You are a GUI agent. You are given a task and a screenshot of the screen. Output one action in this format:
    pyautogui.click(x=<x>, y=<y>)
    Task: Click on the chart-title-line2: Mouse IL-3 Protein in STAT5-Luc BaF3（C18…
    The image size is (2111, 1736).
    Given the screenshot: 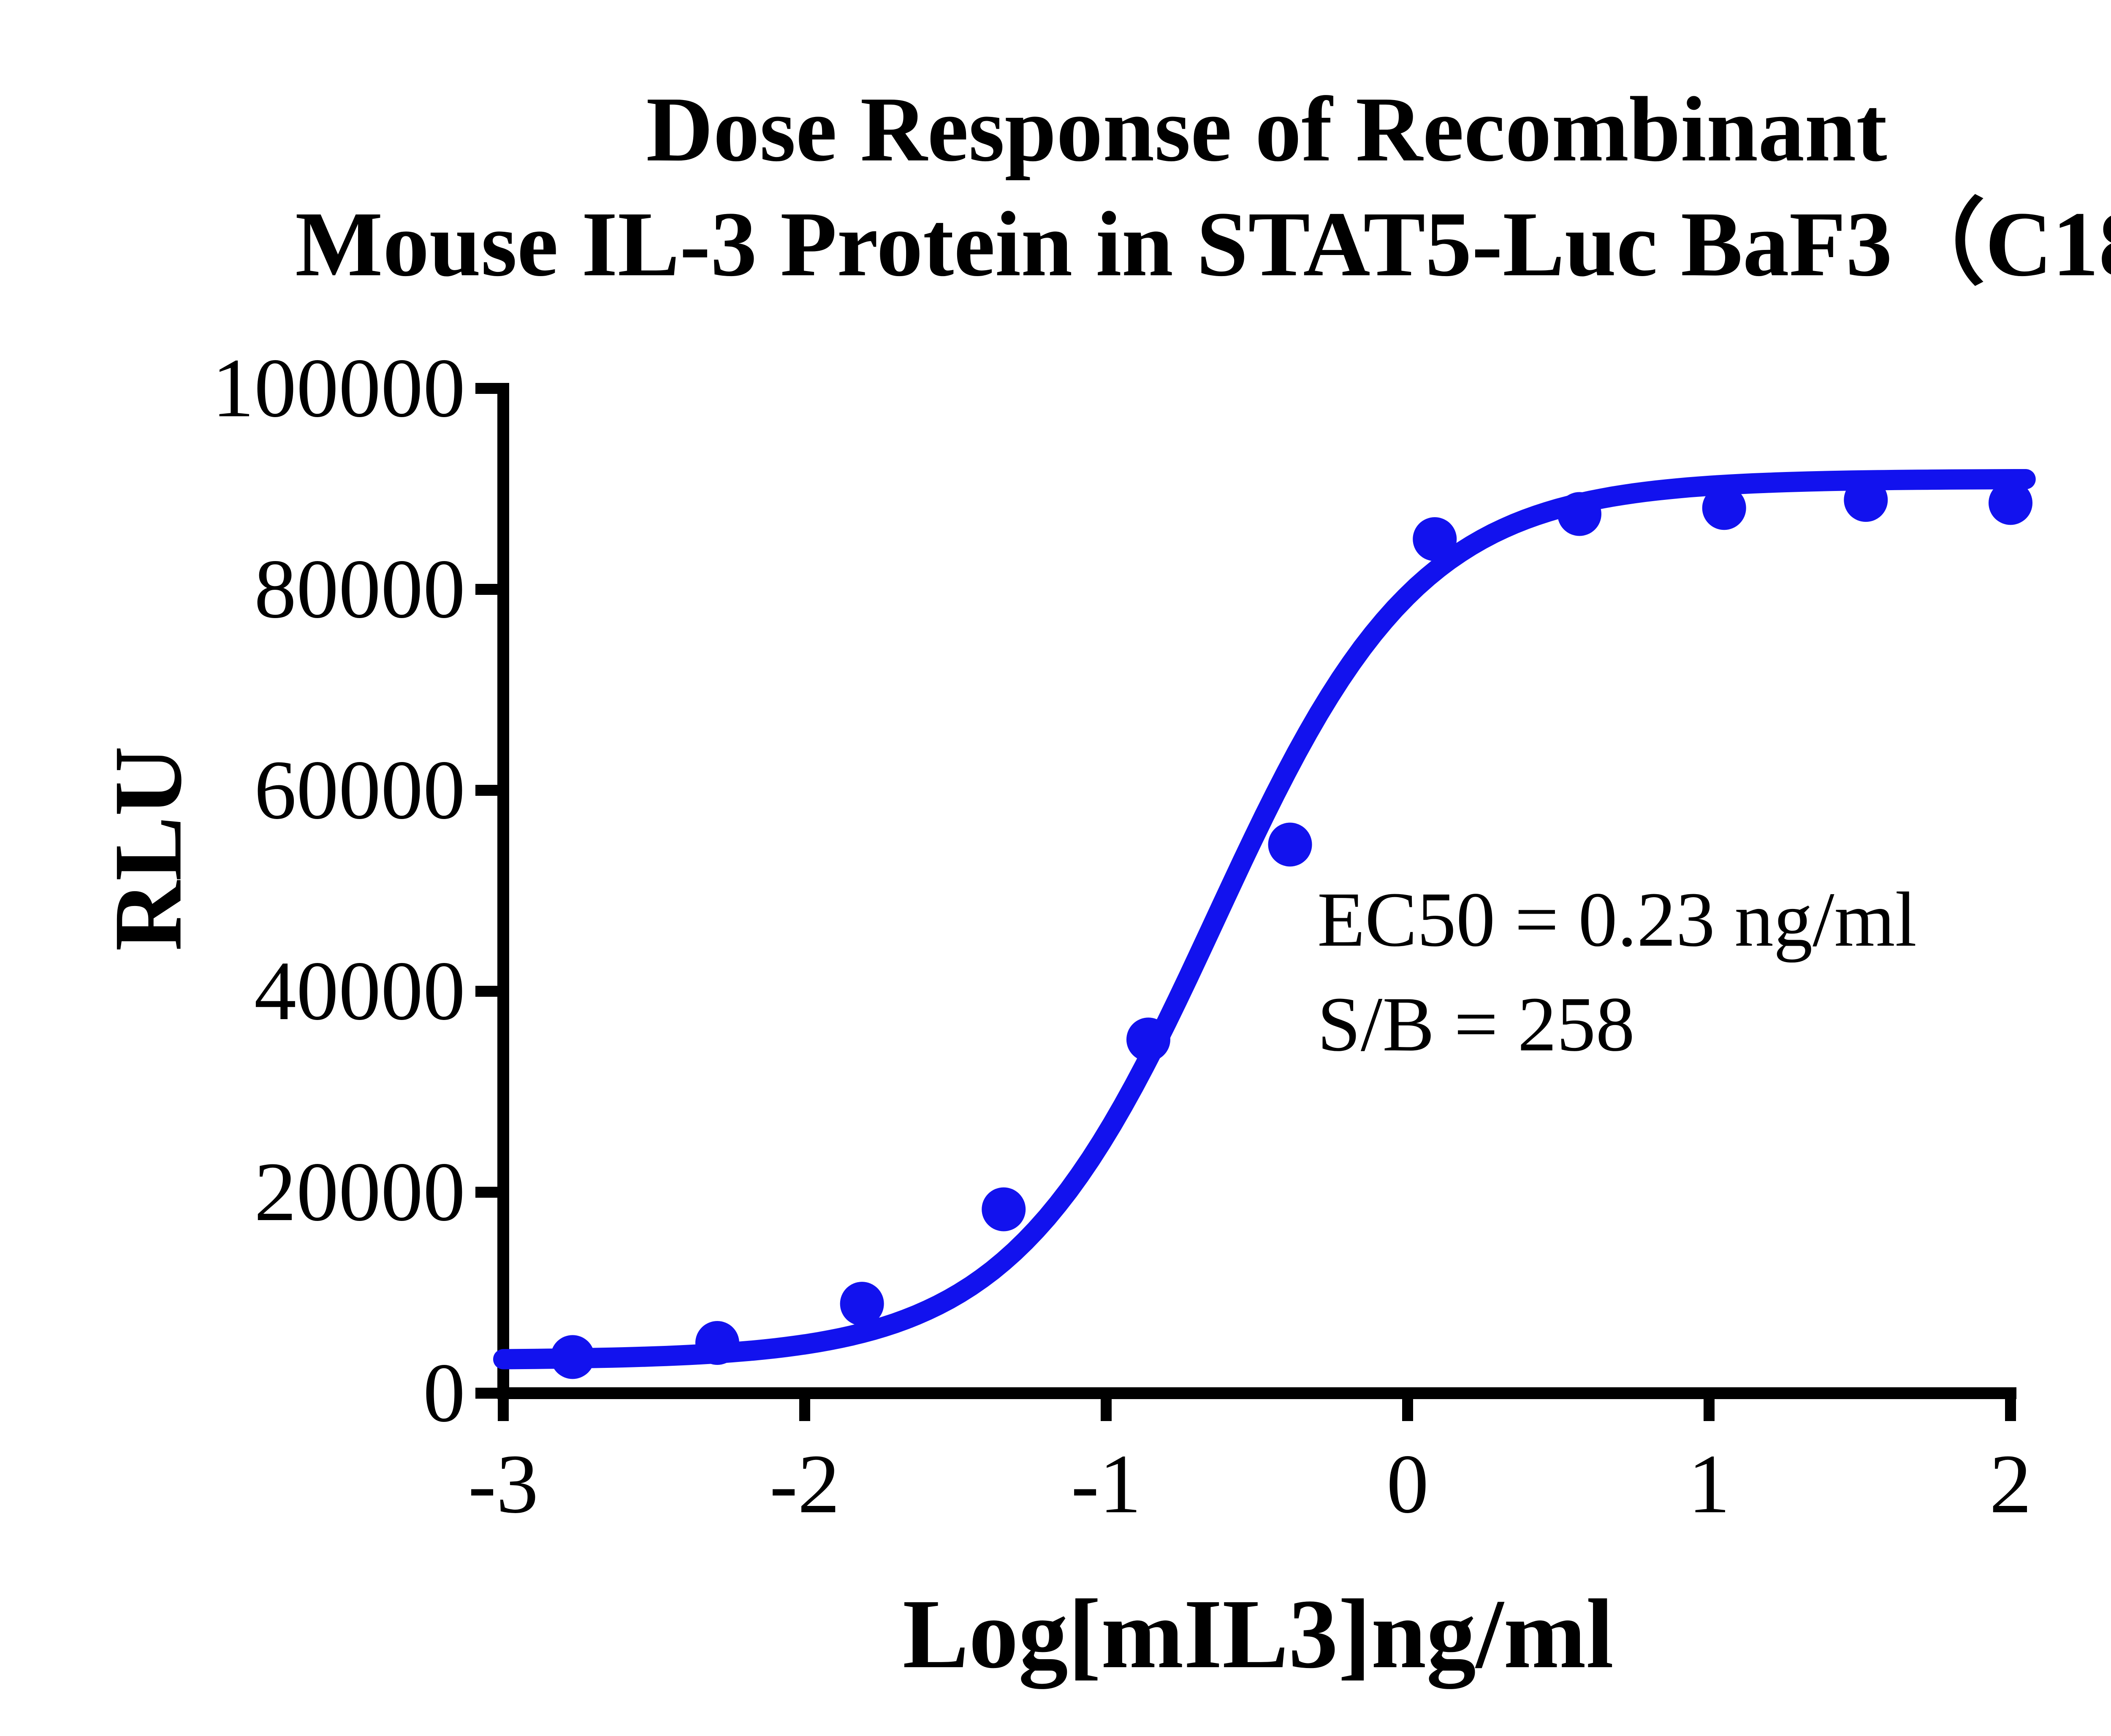 What is the action you would take?
    pyautogui.click(x=1203, y=245)
    